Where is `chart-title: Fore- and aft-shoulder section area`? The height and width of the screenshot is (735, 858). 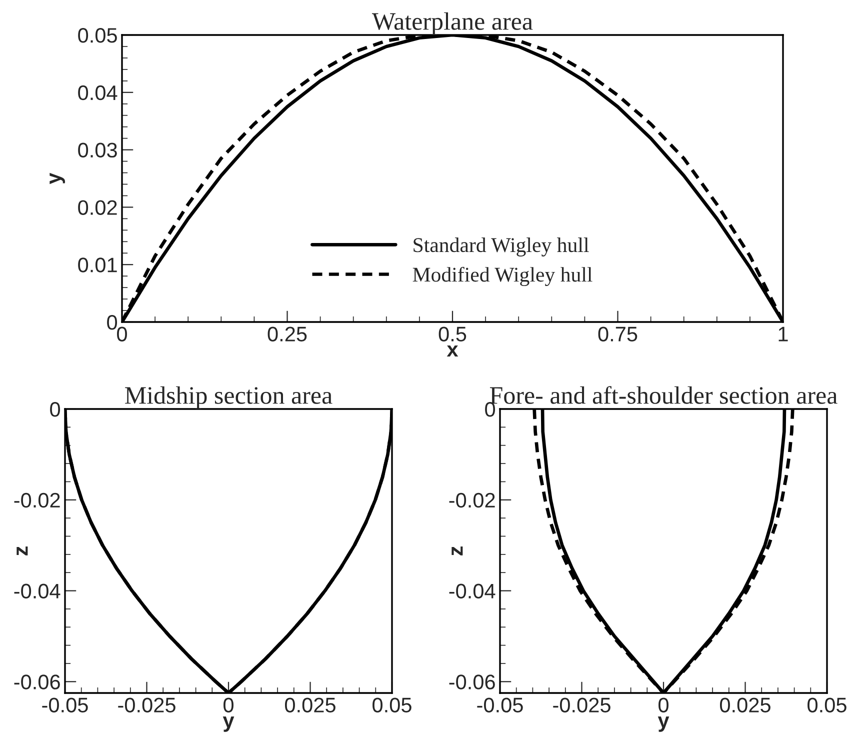 chart-title: Fore- and aft-shoulder section area is located at coordinates (664, 395).